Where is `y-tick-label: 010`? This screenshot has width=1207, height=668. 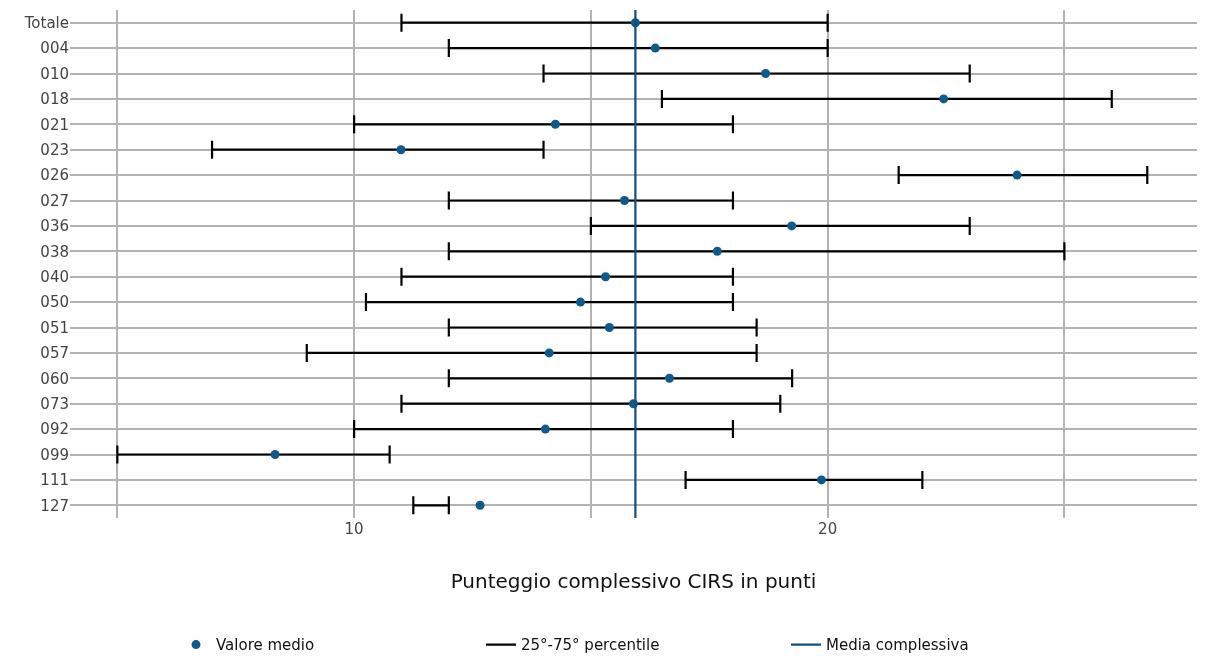
y-tick-label: 010 is located at coordinates (54, 73).